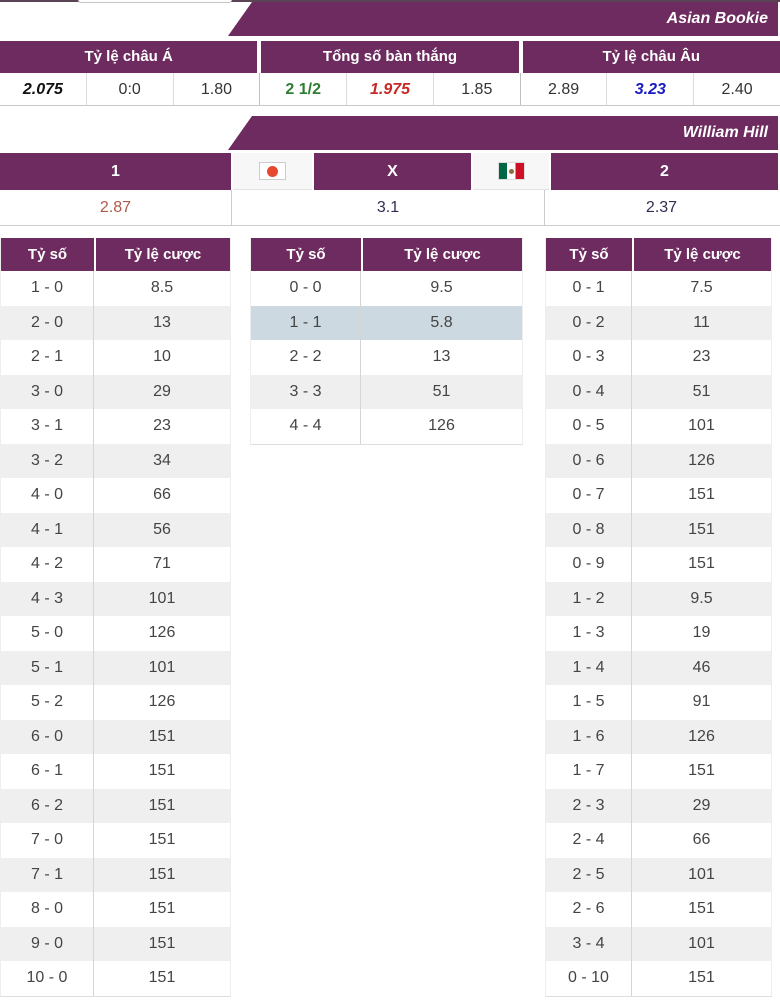 The image size is (780, 1007). I want to click on score-value: 5 - 2, so click(47, 702).